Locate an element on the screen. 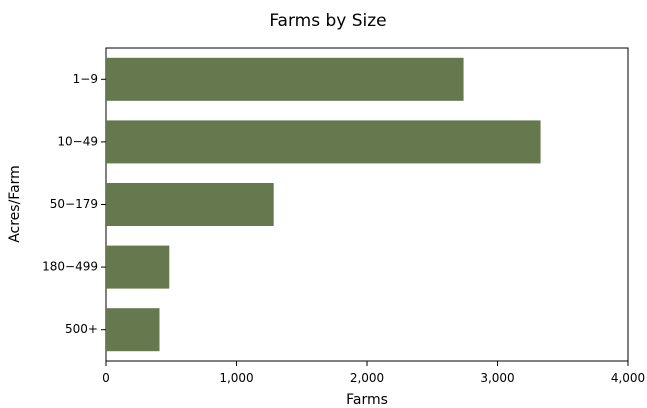 Image resolution: width=647 pixels, height=408 pixels. y-tick-label-2: 50−179 is located at coordinates (74, 204).